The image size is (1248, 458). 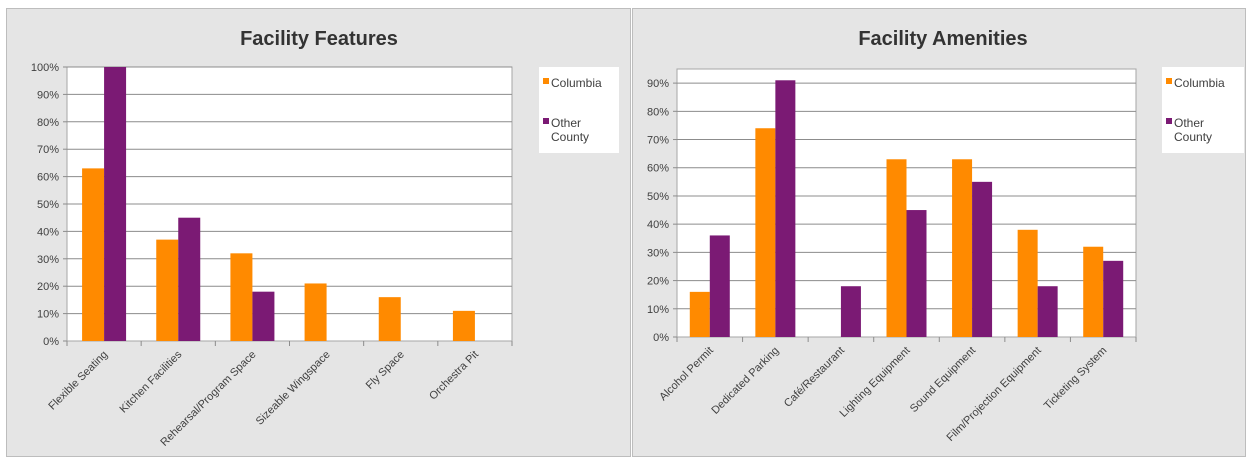 What do you see at coordinates (385, 370) in the screenshot?
I see `x-tick-label: Fly Space` at bounding box center [385, 370].